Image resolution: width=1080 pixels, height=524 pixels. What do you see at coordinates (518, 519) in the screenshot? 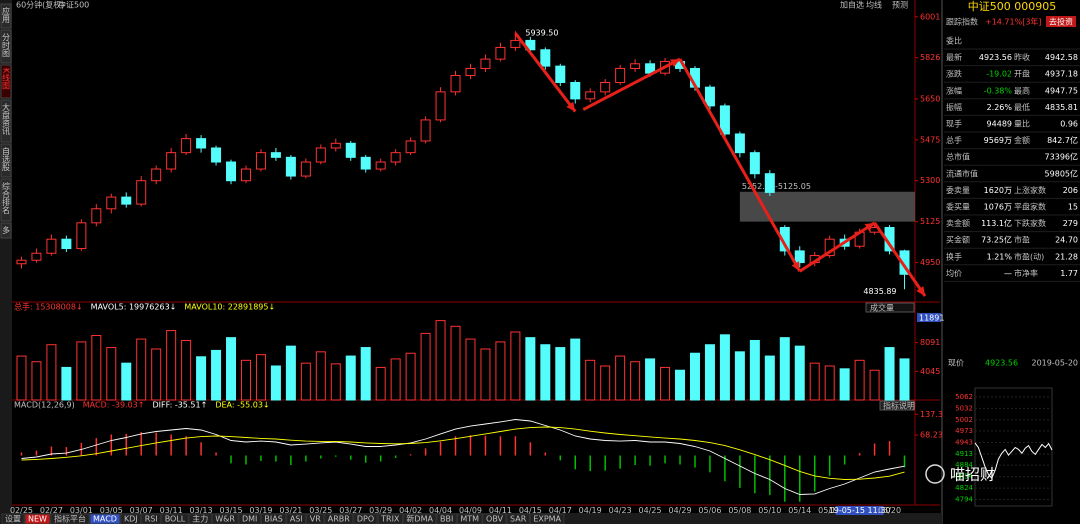
I see `tab: SAR` at bounding box center [518, 519].